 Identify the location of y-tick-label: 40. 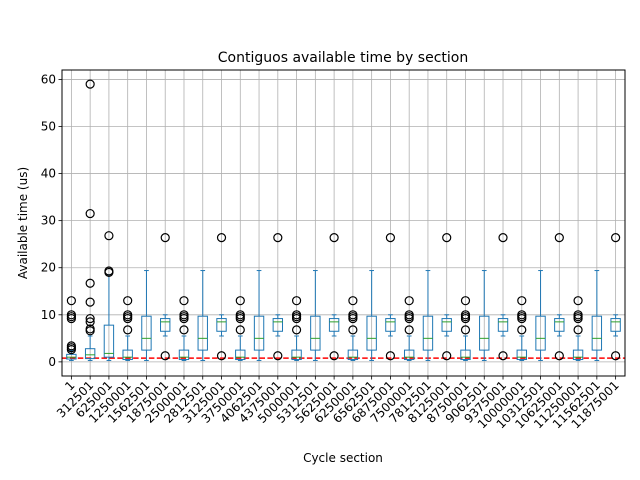
(48, 174).